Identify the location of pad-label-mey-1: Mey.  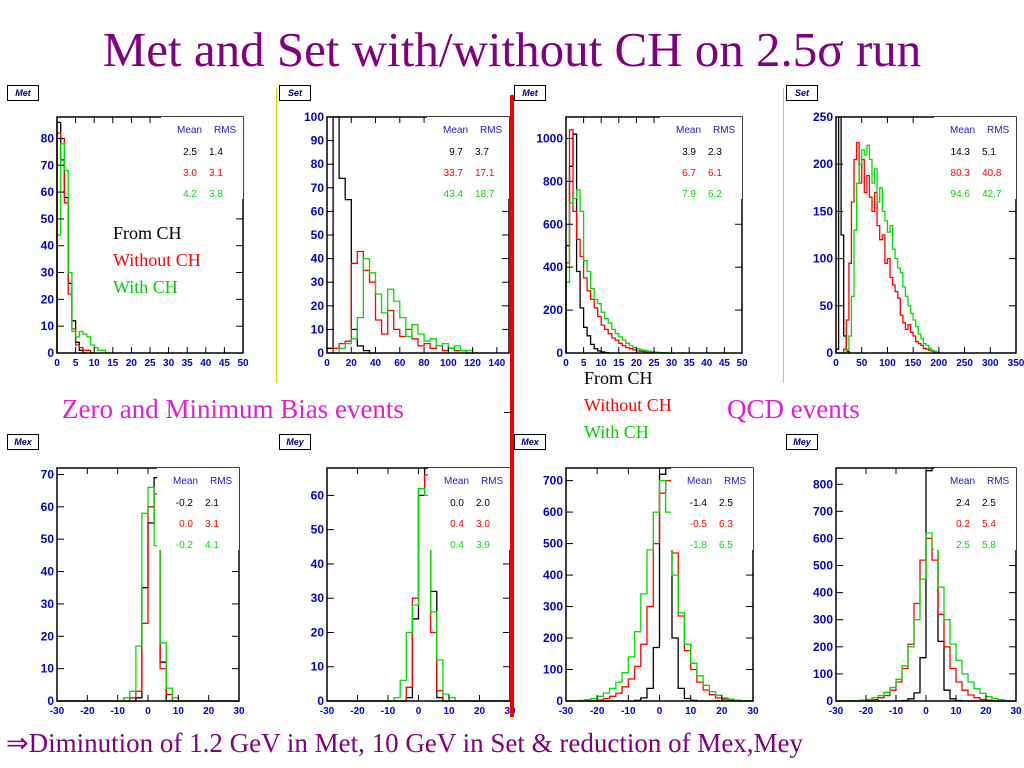
(295, 442).